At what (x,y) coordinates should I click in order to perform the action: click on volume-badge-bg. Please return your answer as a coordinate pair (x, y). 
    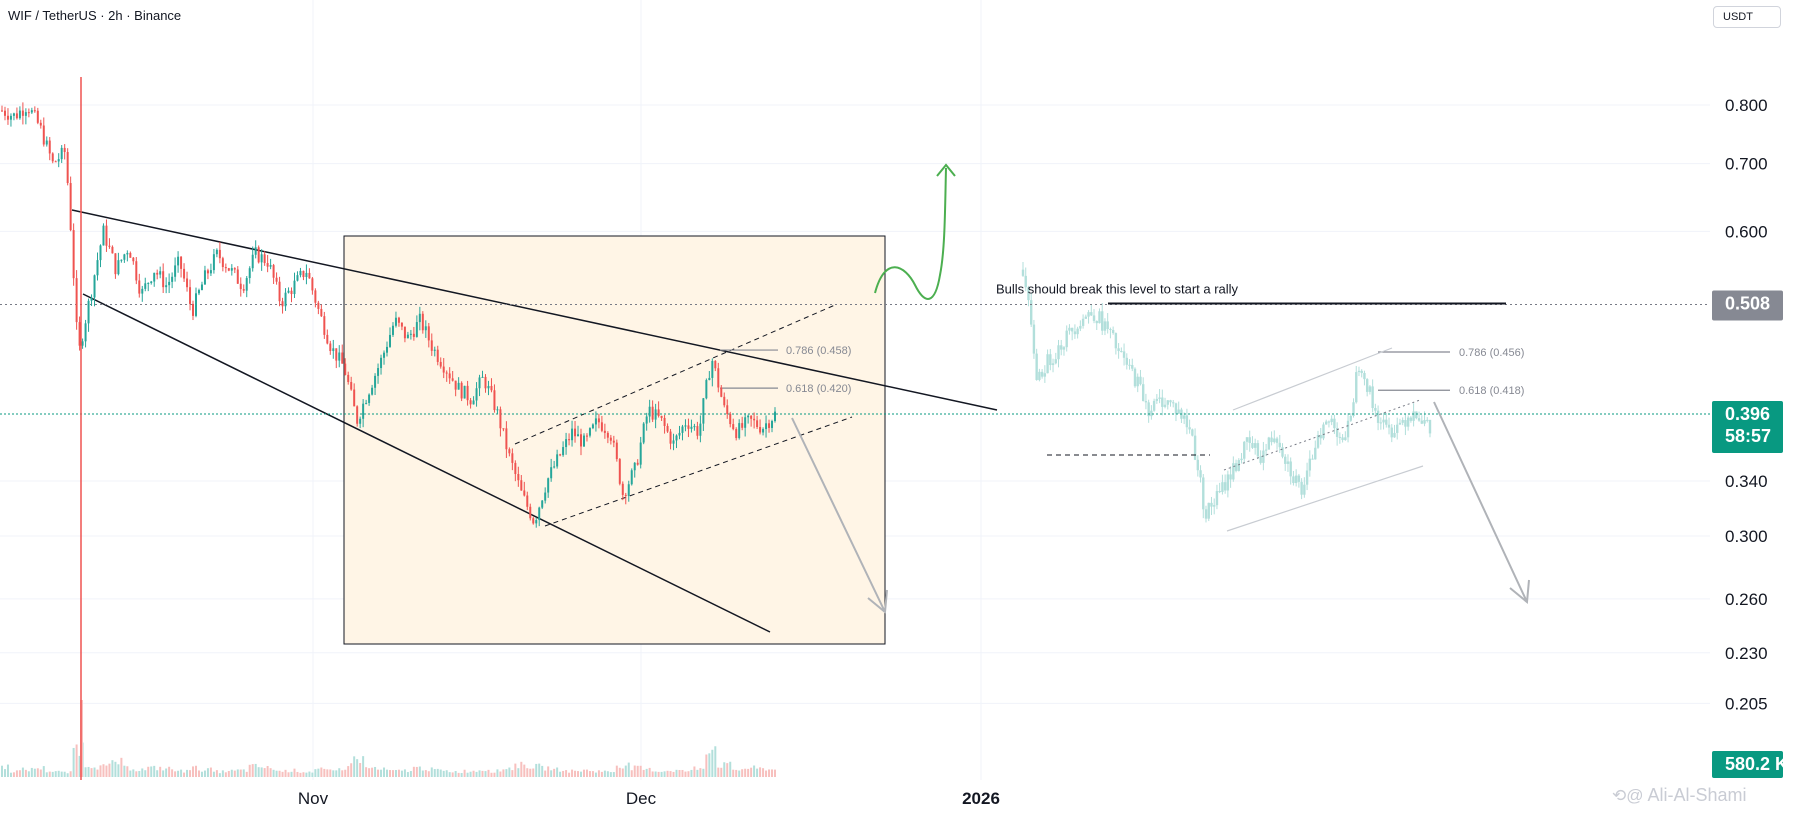
    Looking at the image, I should click on (1747, 764).